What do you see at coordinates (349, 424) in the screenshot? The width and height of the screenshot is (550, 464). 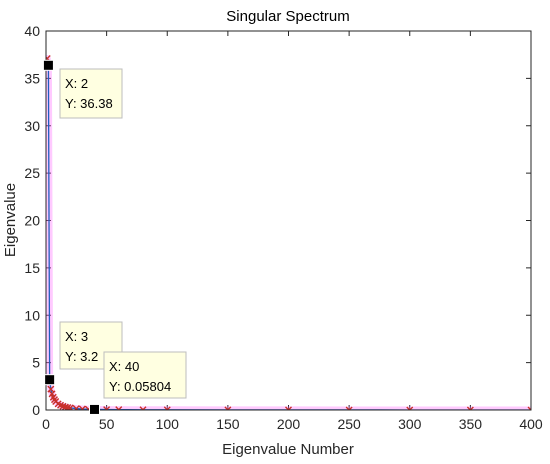 I see `x-tick-label-5: 250` at bounding box center [349, 424].